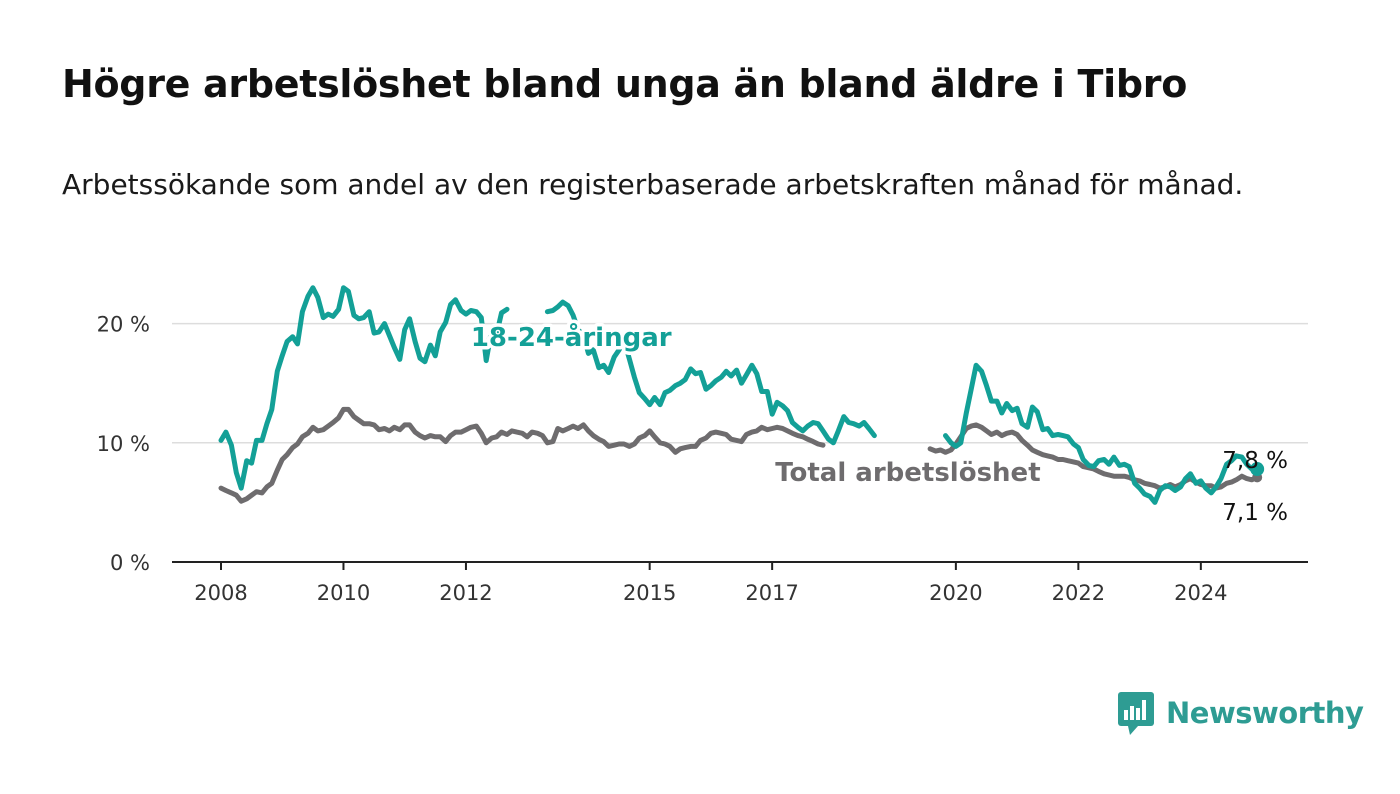 This screenshot has width=1400, height=794. I want to click on y-tick-label: 0 %, so click(130, 563).